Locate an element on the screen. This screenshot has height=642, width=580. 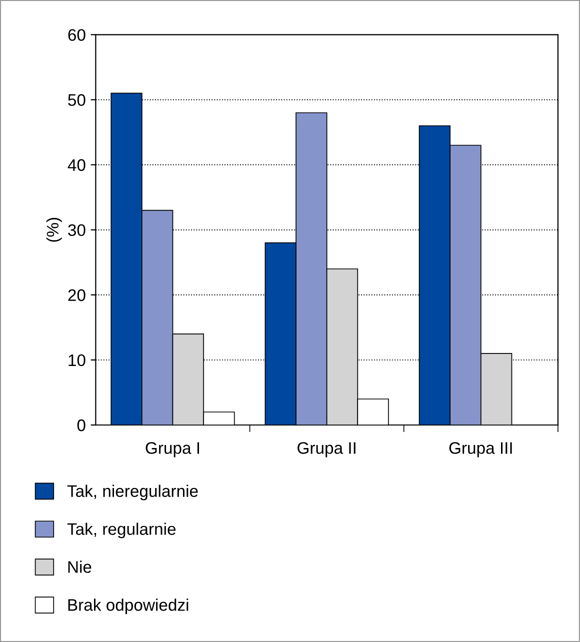
y-tick-label: 50 is located at coordinates (77, 100).